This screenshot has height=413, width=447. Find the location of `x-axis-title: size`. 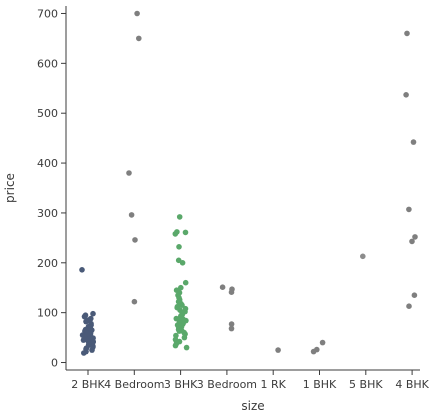

x-axis-title: size is located at coordinates (252, 406).